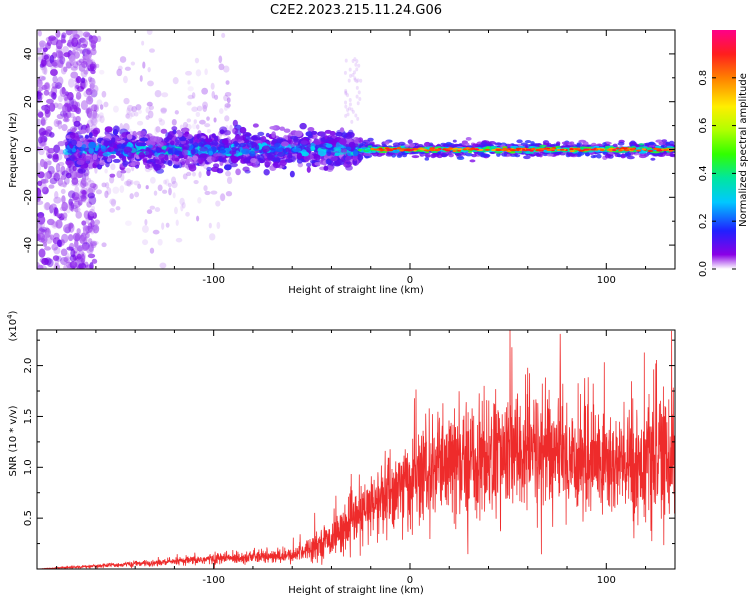 Image resolution: width=750 pixels, height=600 pixels. I want to click on tick-label: 1.0, so click(28, 467).